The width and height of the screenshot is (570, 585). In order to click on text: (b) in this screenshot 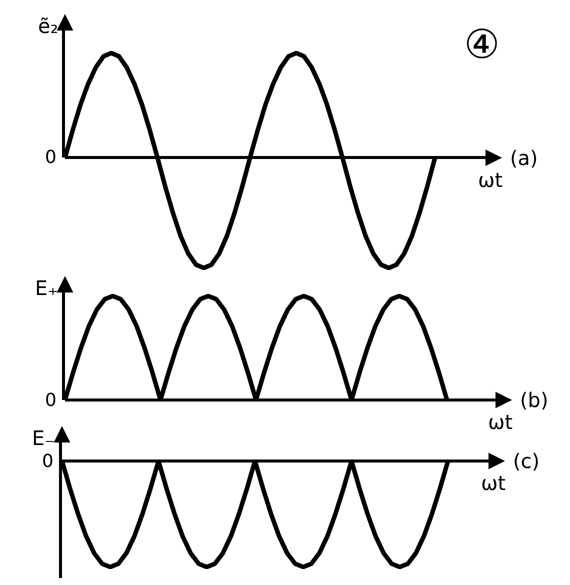, I will do `click(534, 400)`.